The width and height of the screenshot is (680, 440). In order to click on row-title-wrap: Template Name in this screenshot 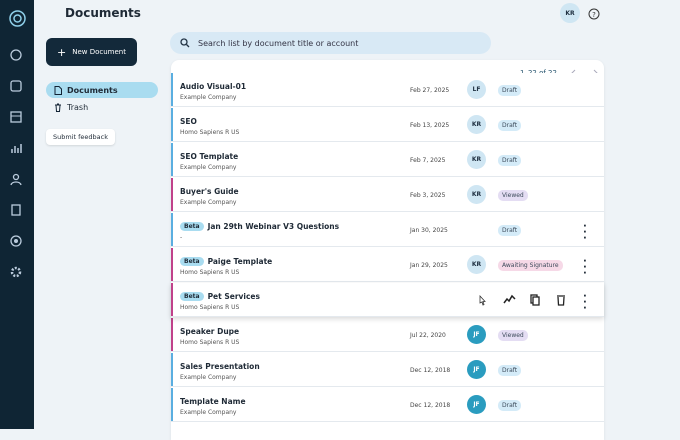, I will do `click(213, 401)`.